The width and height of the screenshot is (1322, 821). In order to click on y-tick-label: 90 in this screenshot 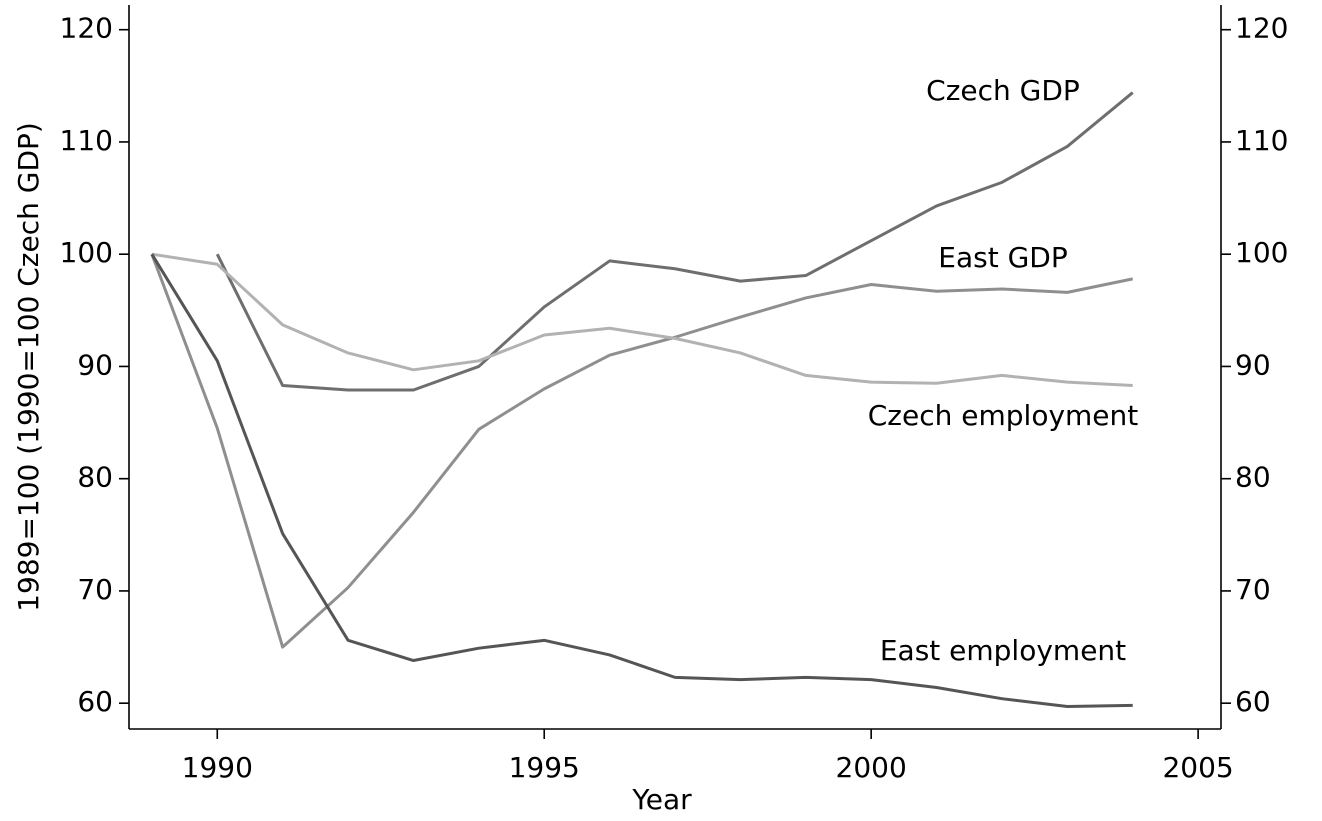, I will do `click(95, 364)`.